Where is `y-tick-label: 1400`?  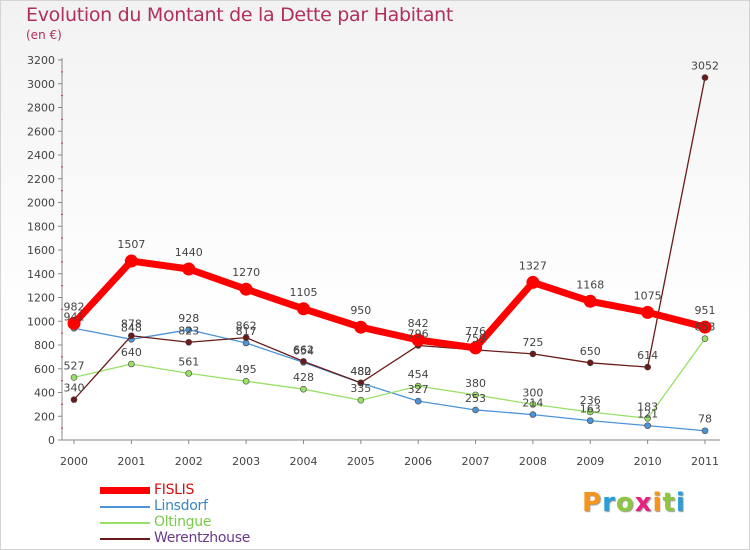
y-tick-label: 1400 is located at coordinates (41, 274).